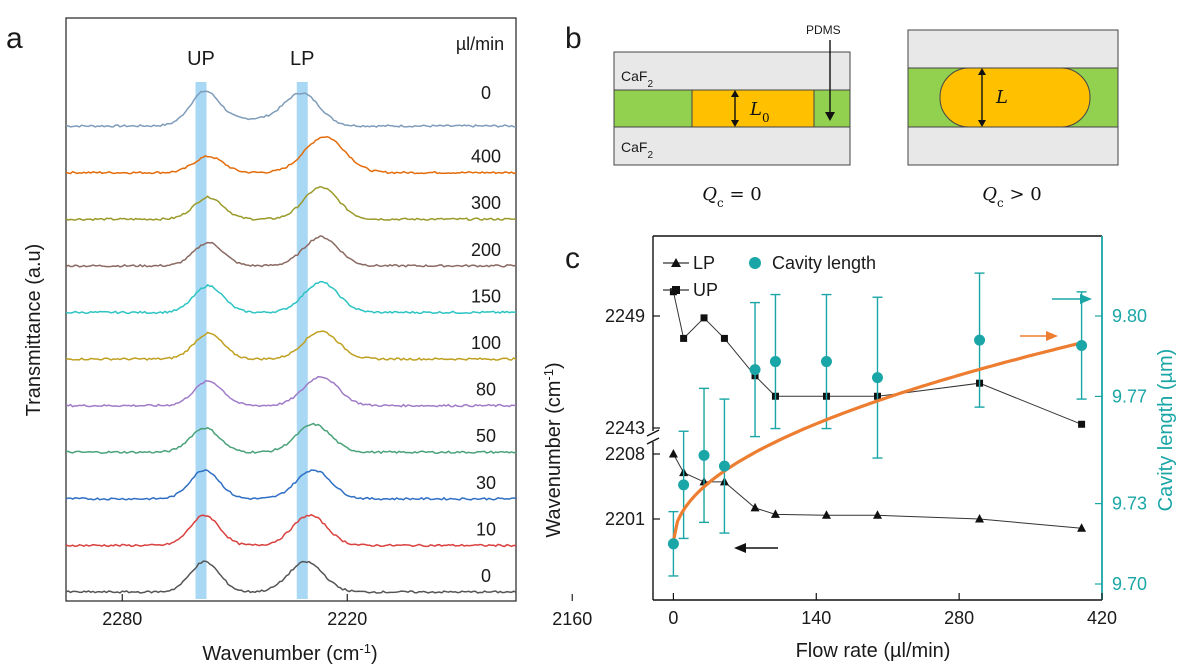 The height and width of the screenshot is (668, 1185). What do you see at coordinates (486, 157) in the screenshot?
I see `flow-rate-label: 400` at bounding box center [486, 157].